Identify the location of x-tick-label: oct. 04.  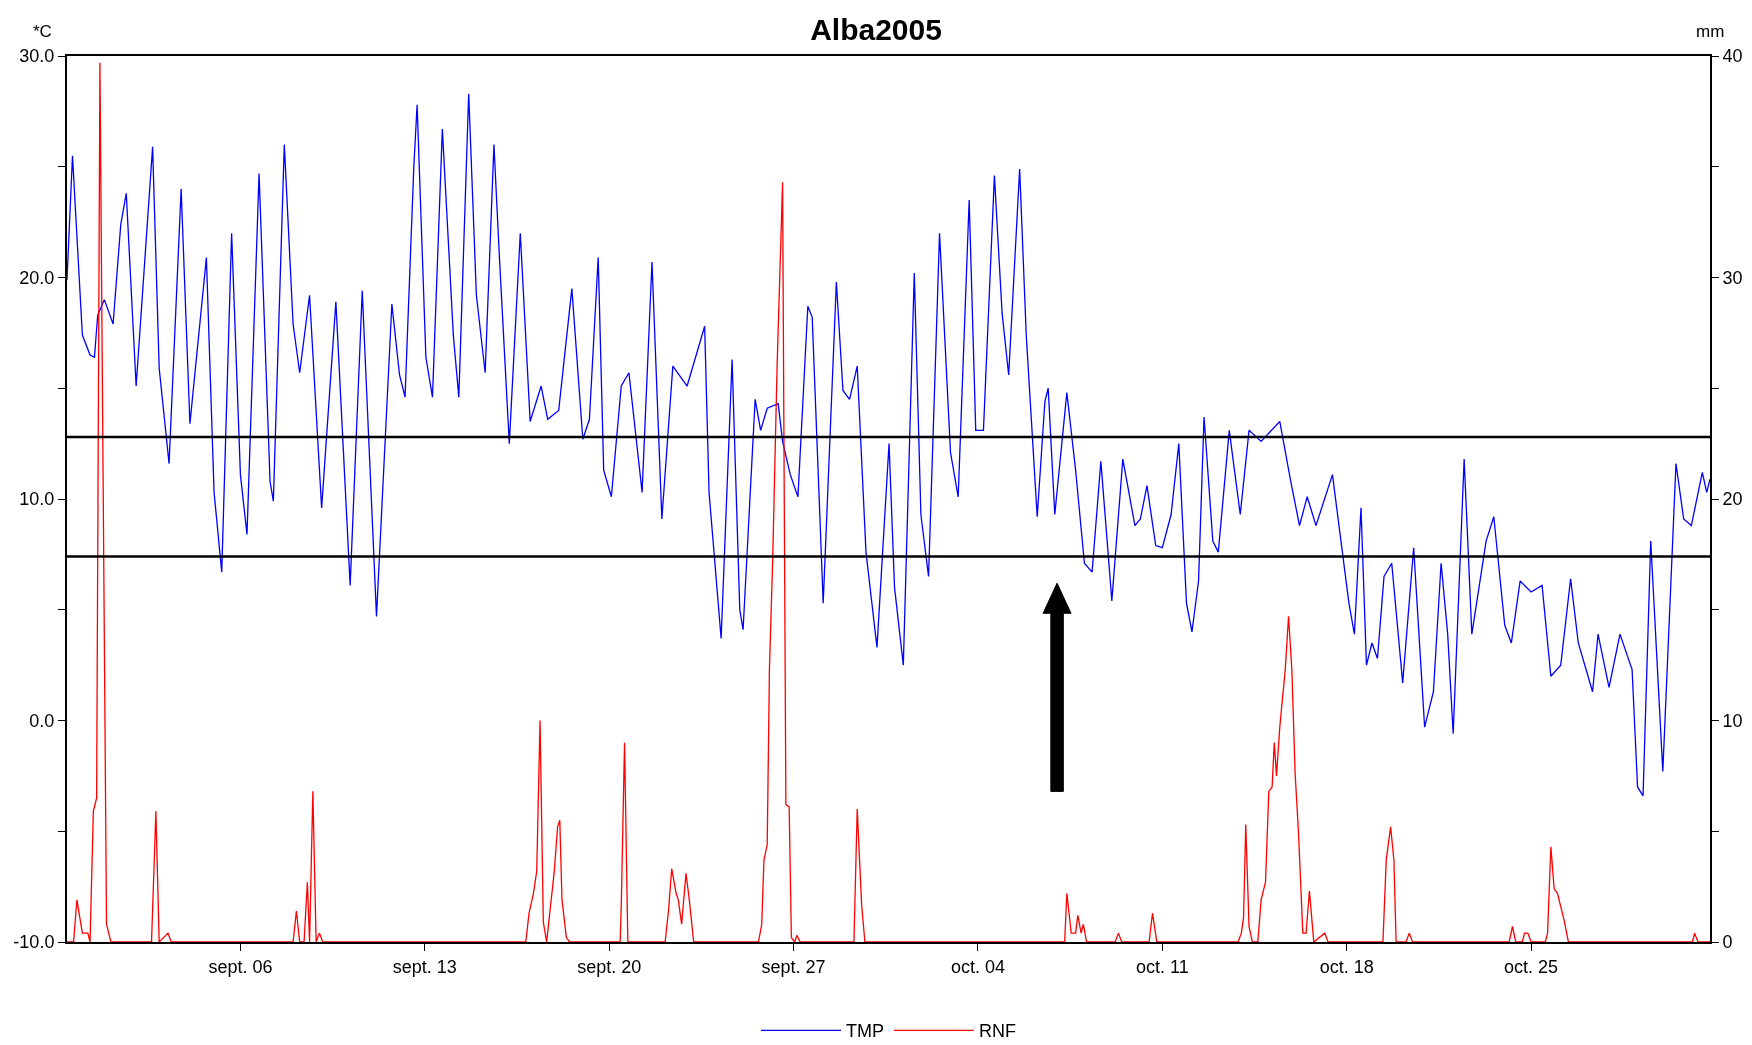
(977, 966).